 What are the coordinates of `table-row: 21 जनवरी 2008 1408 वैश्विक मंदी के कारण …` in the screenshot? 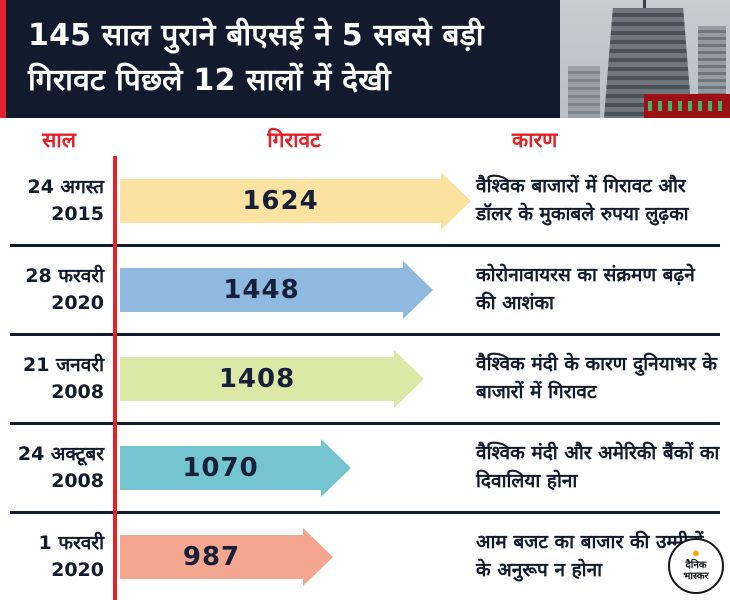 It's located at (365, 379).